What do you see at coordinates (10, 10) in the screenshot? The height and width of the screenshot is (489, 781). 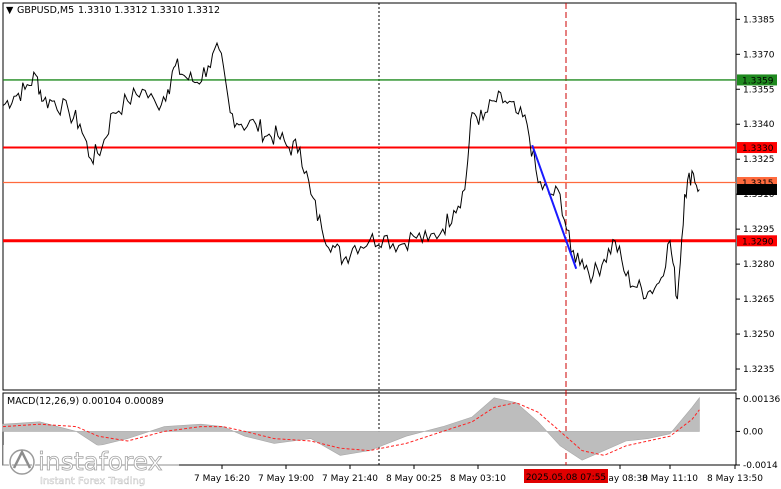 I see `symbol-dropdown-icon: ▼` at bounding box center [10, 10].